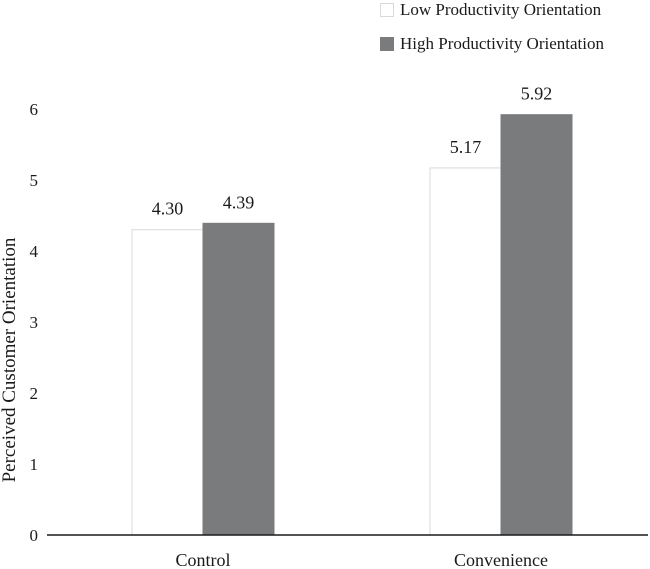 Image resolution: width=650 pixels, height=569 pixels. What do you see at coordinates (34, 109) in the screenshot?
I see `y-tick-label-6: 6` at bounding box center [34, 109].